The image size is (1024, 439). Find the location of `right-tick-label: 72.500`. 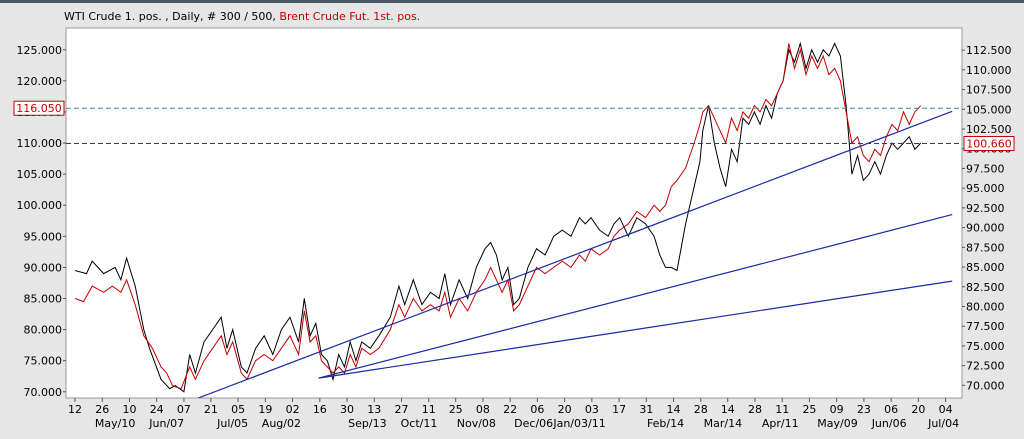

right-tick-label: 72.500 is located at coordinates (985, 366).